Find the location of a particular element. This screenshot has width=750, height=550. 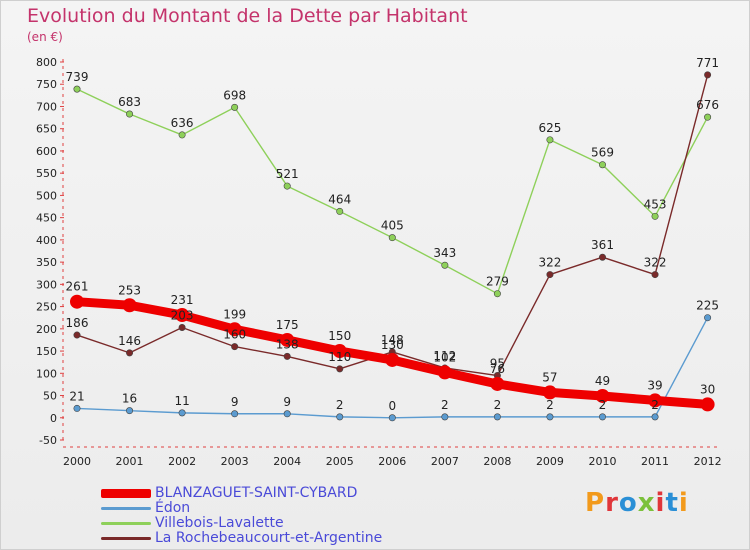

data-label: 102 is located at coordinates (444, 357).